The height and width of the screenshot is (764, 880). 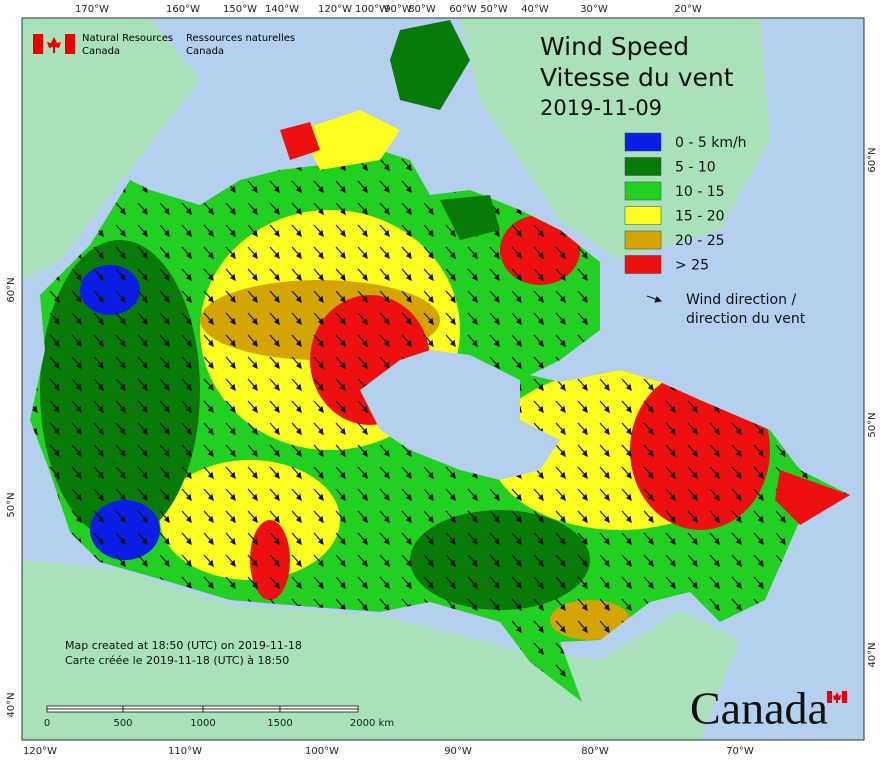 I want to click on direction-label: direction du vent, so click(x=746, y=319).